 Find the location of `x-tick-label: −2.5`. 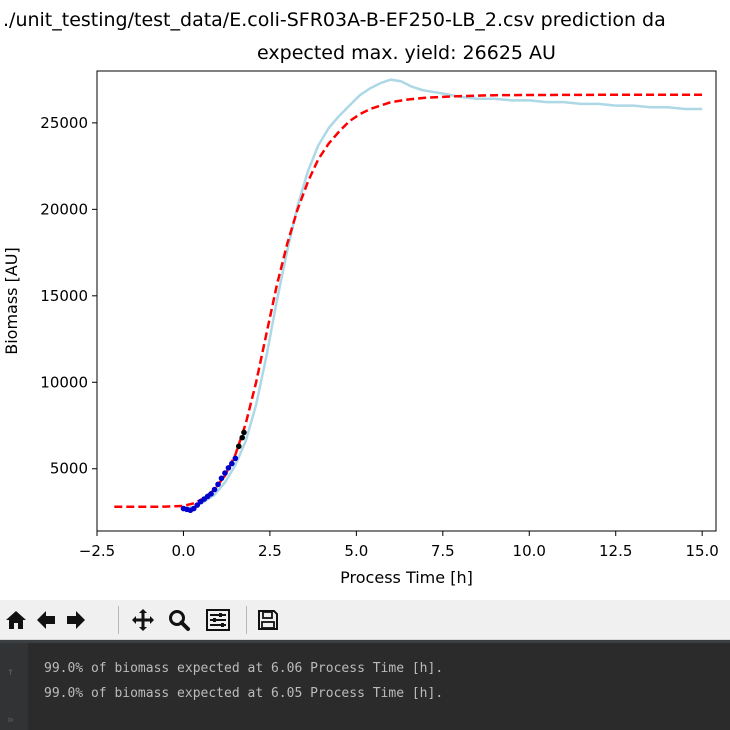

x-tick-label: −2.5 is located at coordinates (97, 551).